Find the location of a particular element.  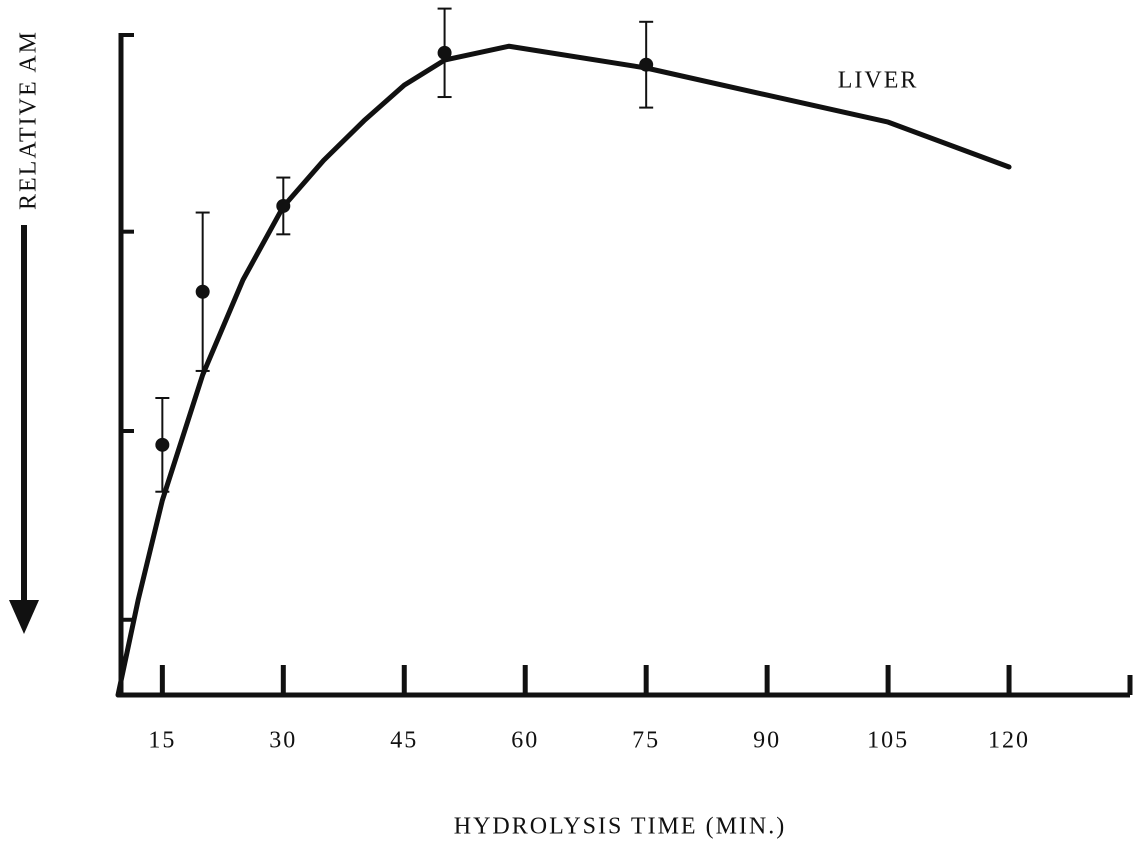

y-axis-label: RELATIVE AM is located at coordinates (29, 120).